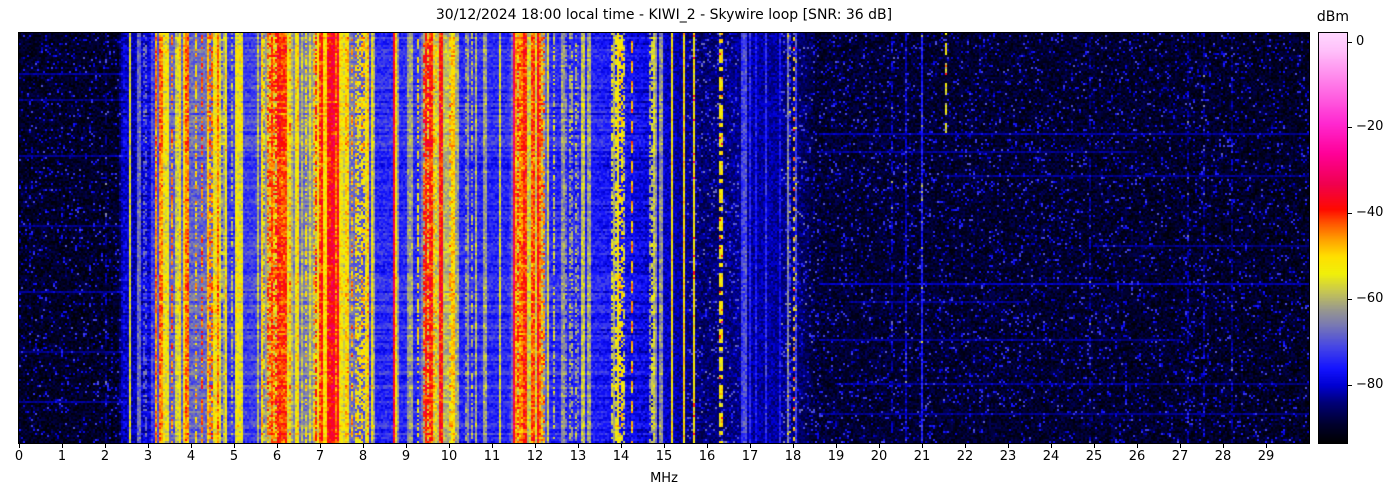 This screenshot has height=500, width=1400. What do you see at coordinates (965, 456) in the screenshot?
I see `x-tick-label: 22` at bounding box center [965, 456].